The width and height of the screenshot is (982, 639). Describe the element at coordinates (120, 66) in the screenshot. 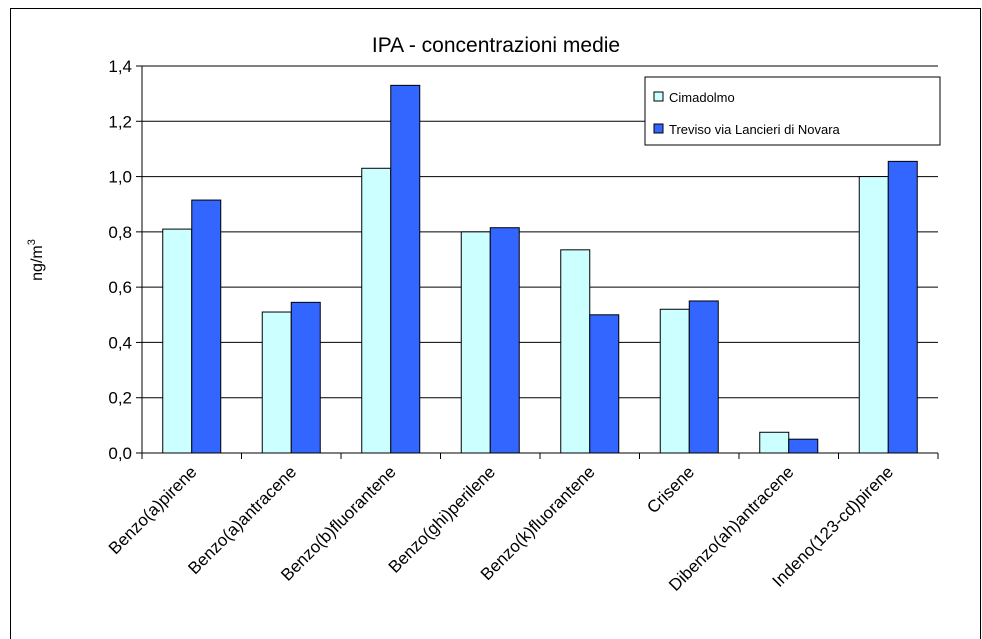

I see `y-tick-label: 1,4` at that location.